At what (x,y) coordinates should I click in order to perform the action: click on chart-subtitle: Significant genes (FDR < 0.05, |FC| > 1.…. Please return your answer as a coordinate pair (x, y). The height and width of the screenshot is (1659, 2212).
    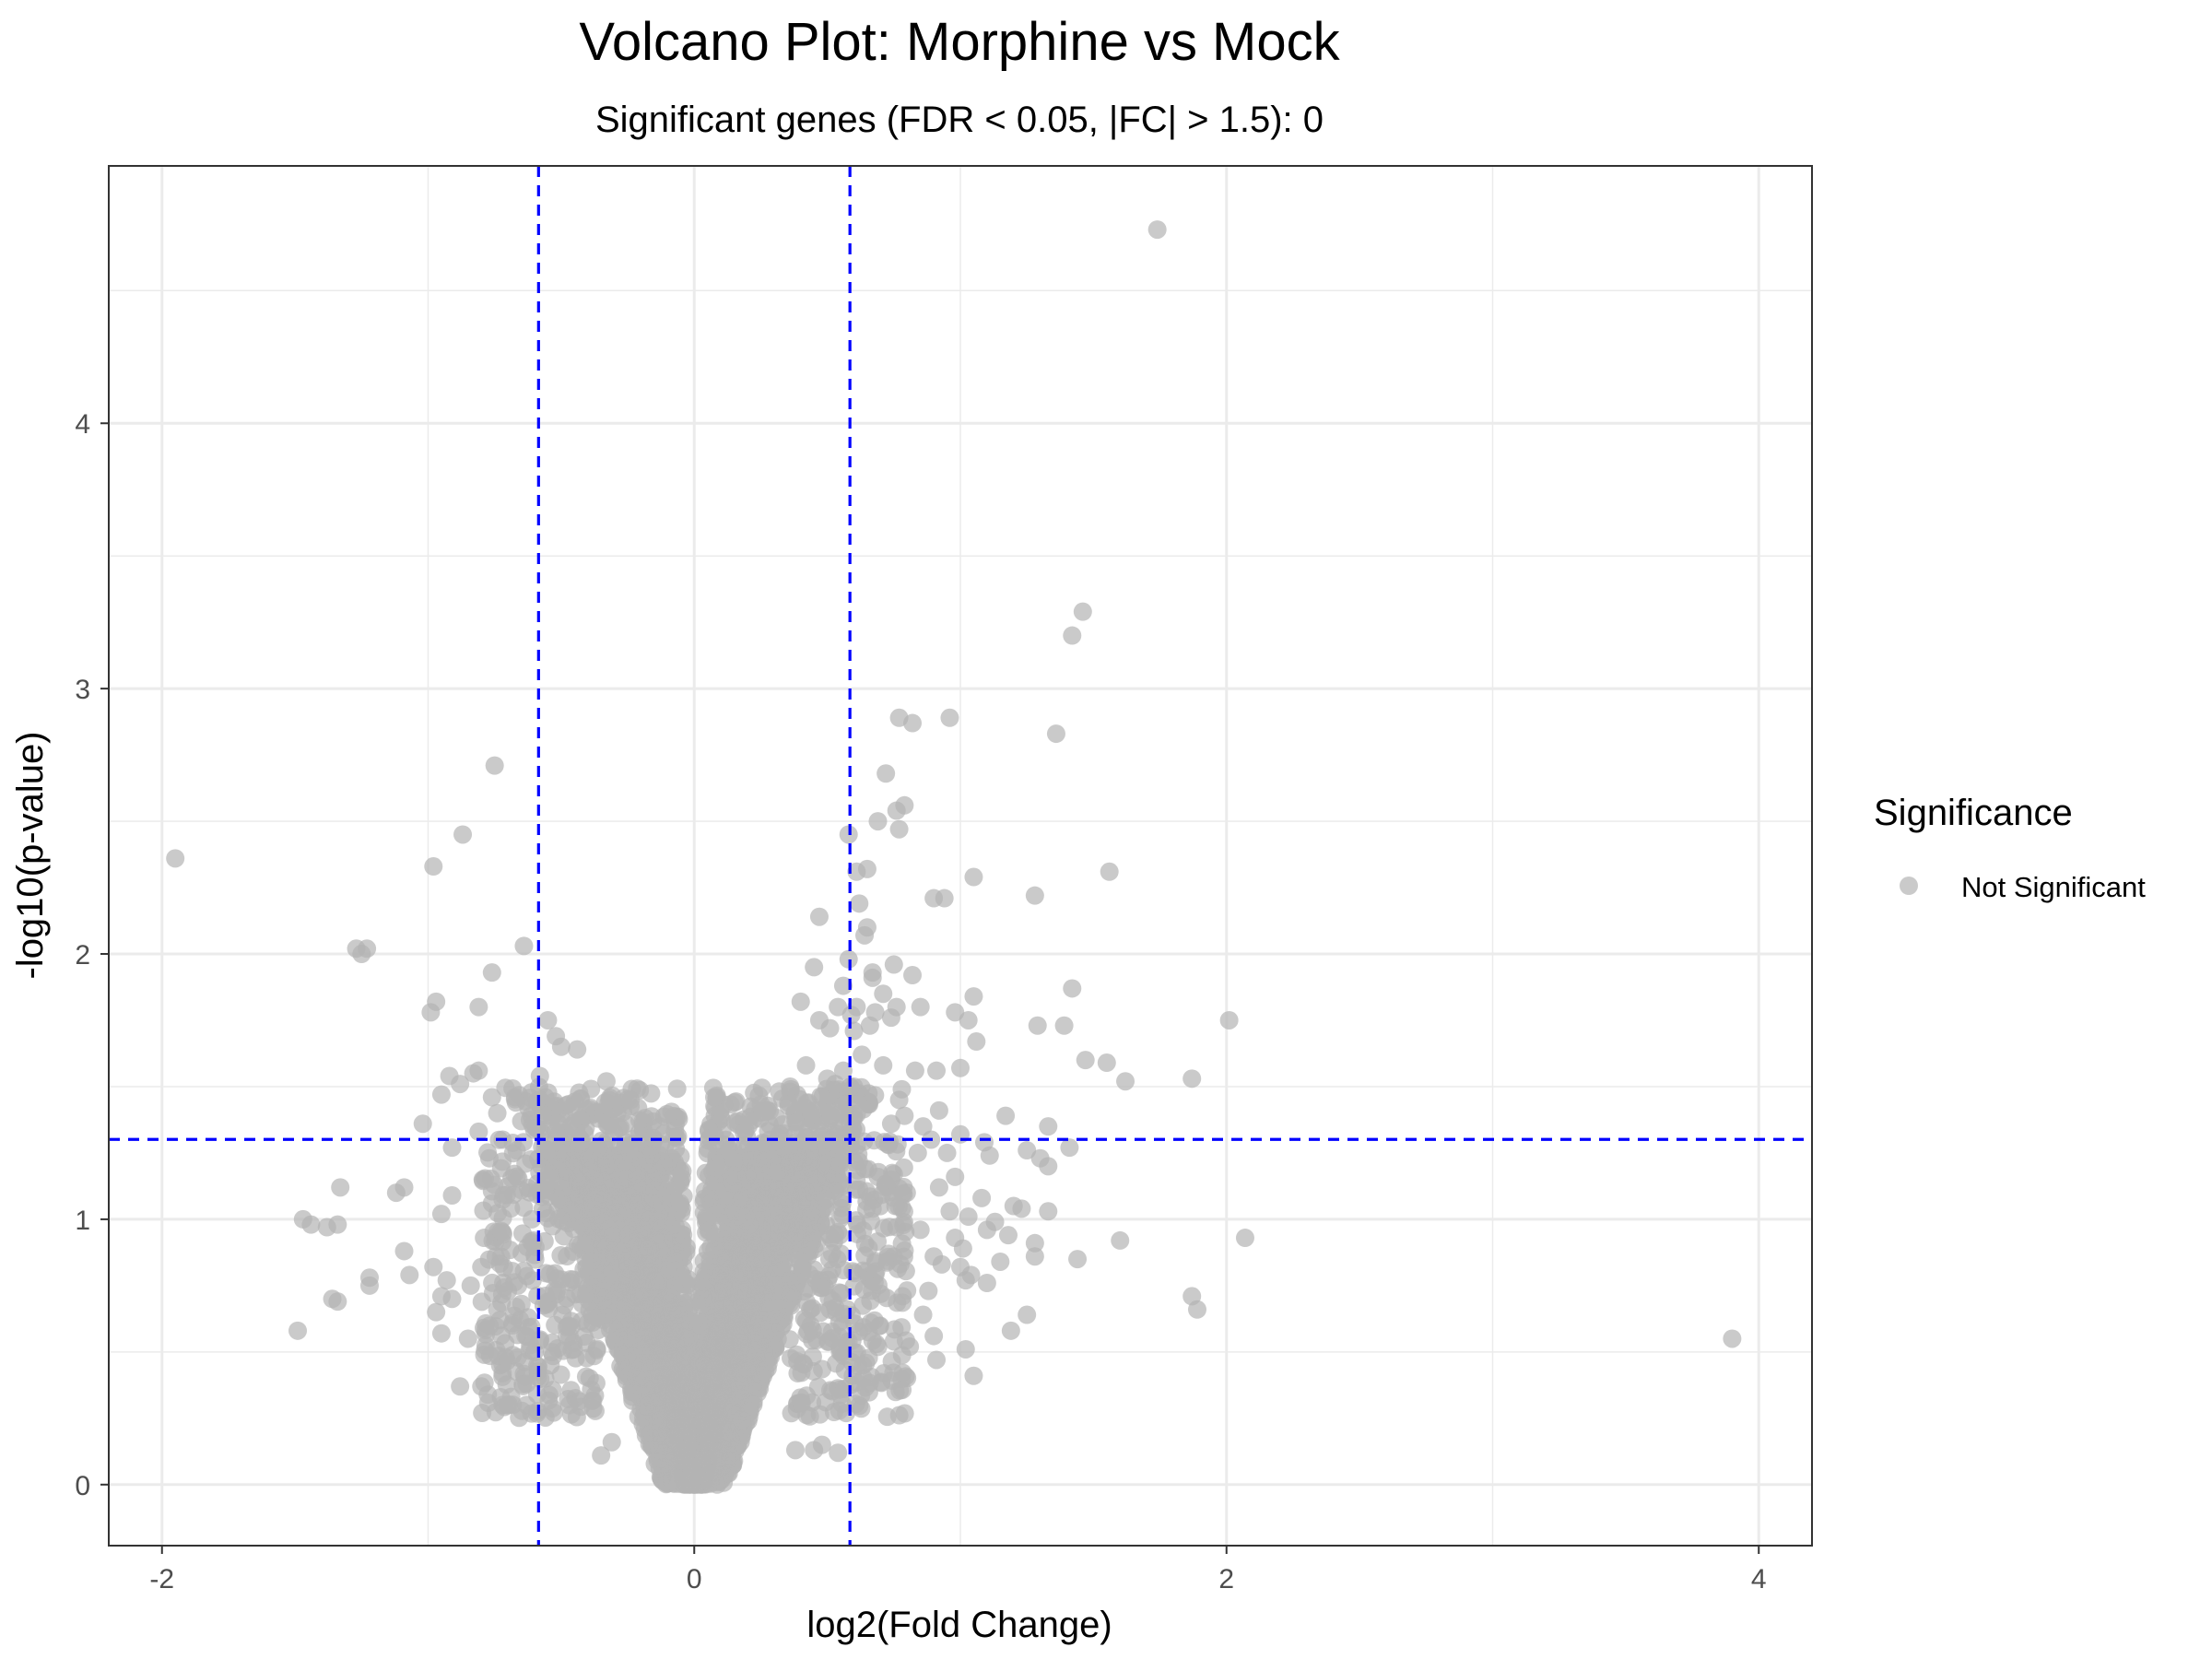
    Looking at the image, I should click on (959, 120).